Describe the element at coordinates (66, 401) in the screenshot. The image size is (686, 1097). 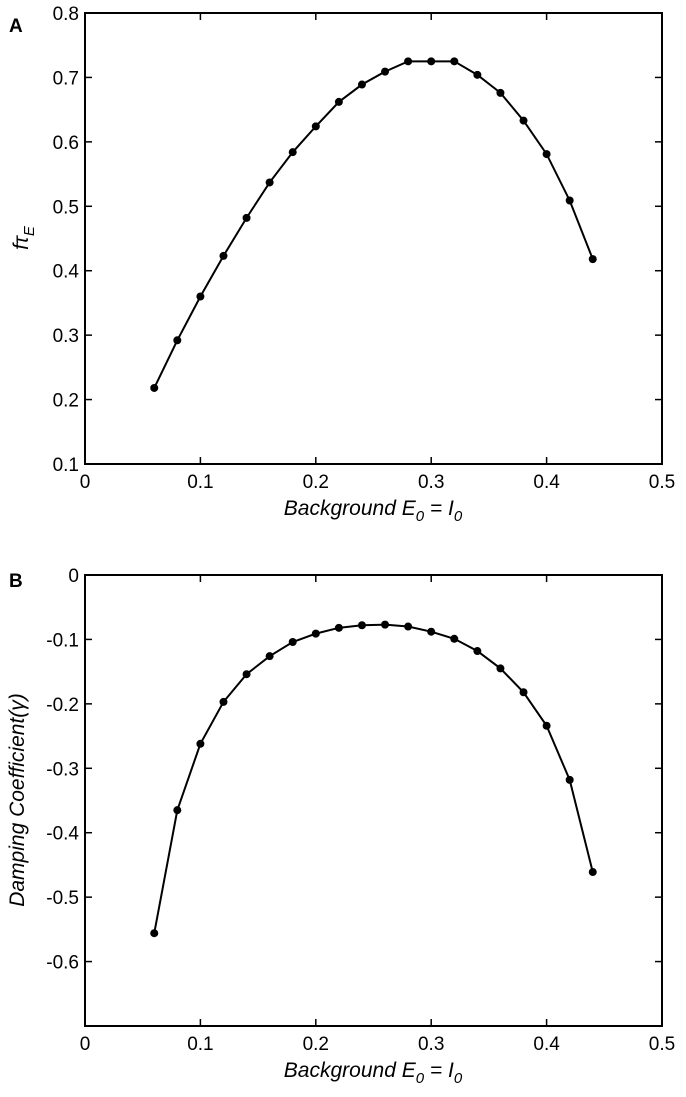
I see `y-tick-label-a-1: 0.2` at that location.